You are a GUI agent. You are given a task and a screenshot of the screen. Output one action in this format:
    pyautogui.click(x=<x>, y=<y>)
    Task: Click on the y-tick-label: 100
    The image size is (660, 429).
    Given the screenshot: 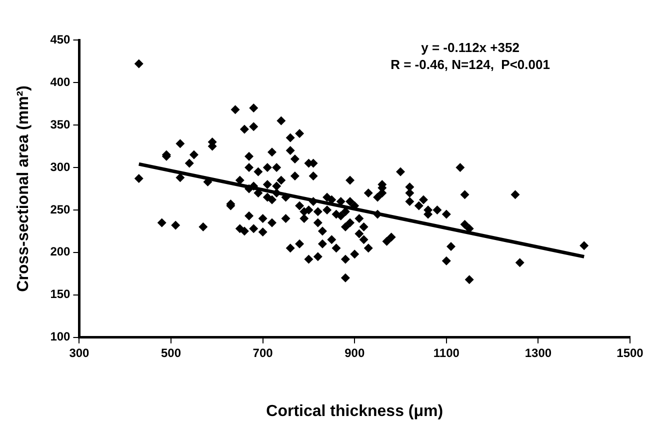 What is the action you would take?
    pyautogui.click(x=60, y=337)
    